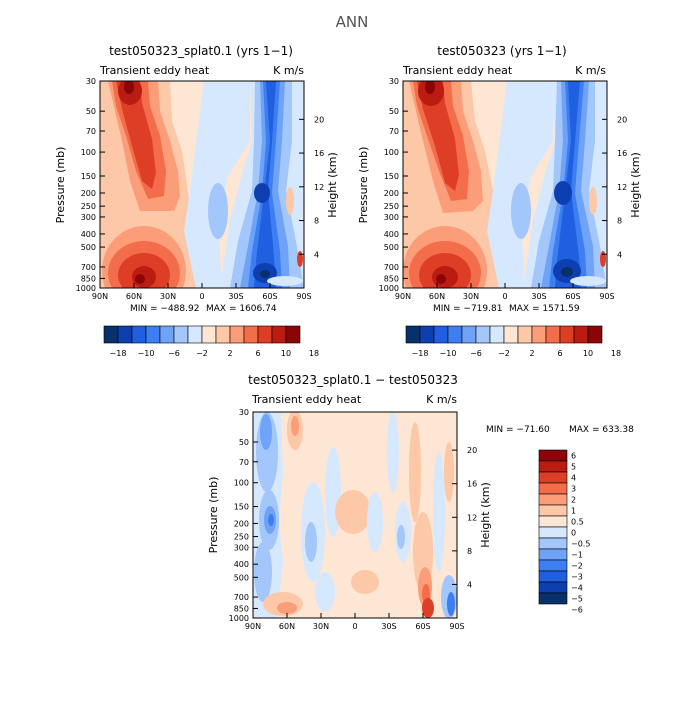 This screenshot has height=704, width=700. I want to click on y-tick-label: 850, so click(88, 278).